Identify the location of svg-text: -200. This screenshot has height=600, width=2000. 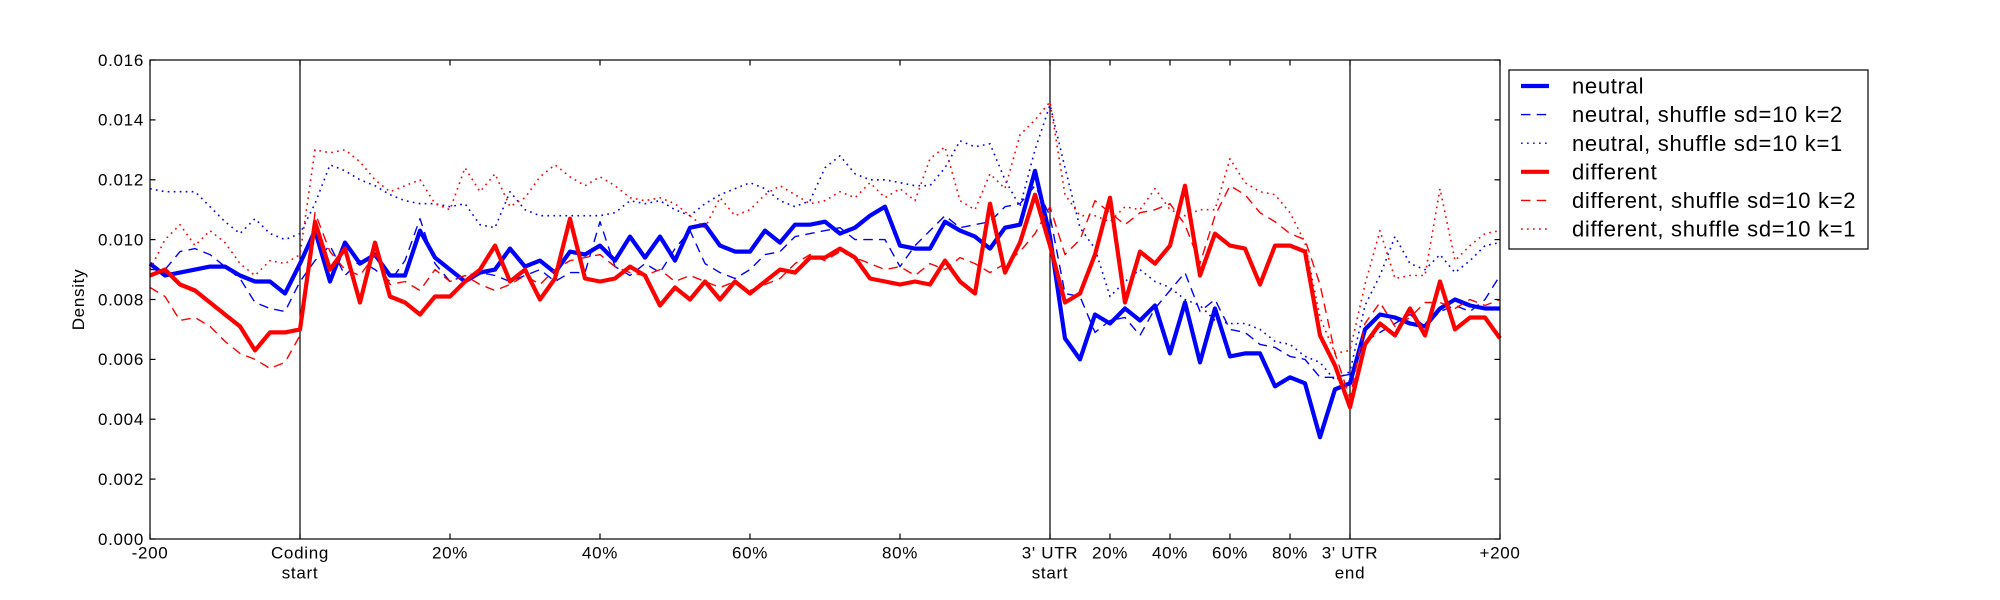
(150, 553).